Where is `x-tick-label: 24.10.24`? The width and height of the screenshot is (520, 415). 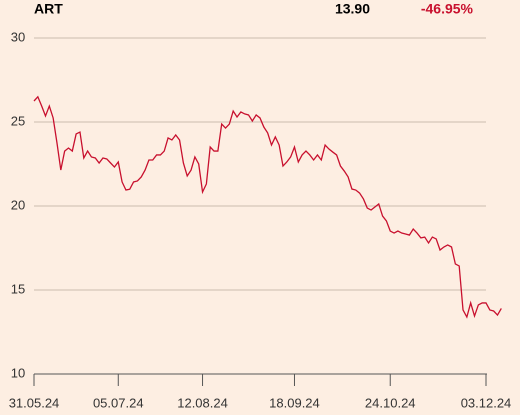
x-tick-label: 24.10.24 is located at coordinates (390, 402).